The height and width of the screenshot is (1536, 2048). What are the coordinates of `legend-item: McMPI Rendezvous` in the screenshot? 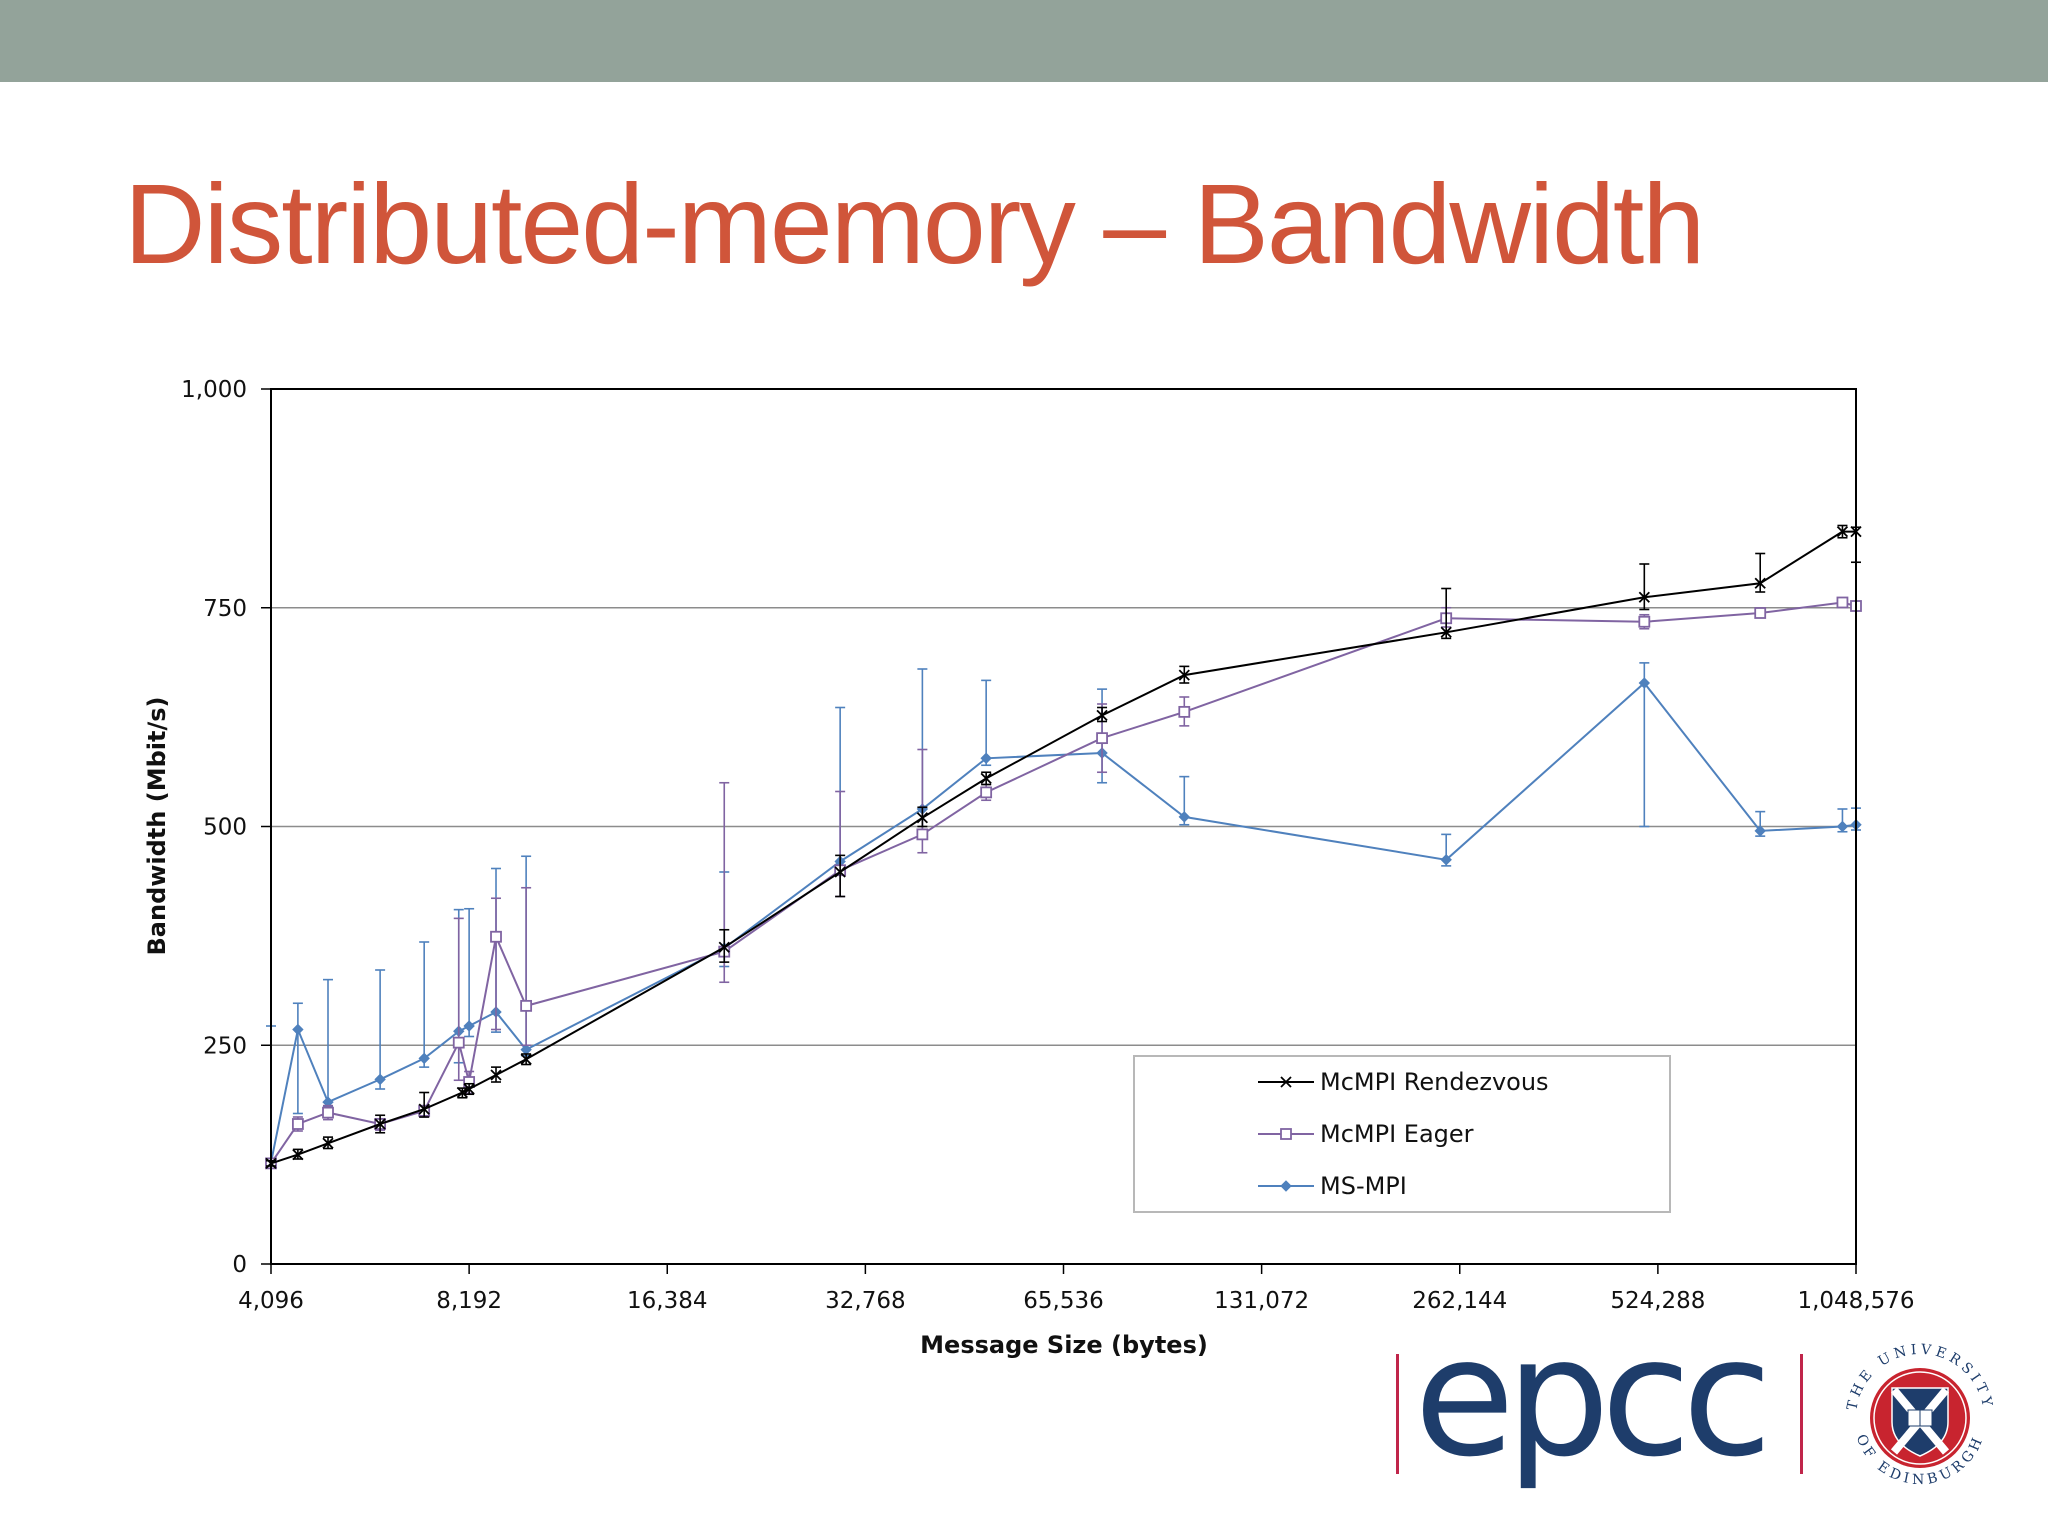 It's located at (1403, 1082).